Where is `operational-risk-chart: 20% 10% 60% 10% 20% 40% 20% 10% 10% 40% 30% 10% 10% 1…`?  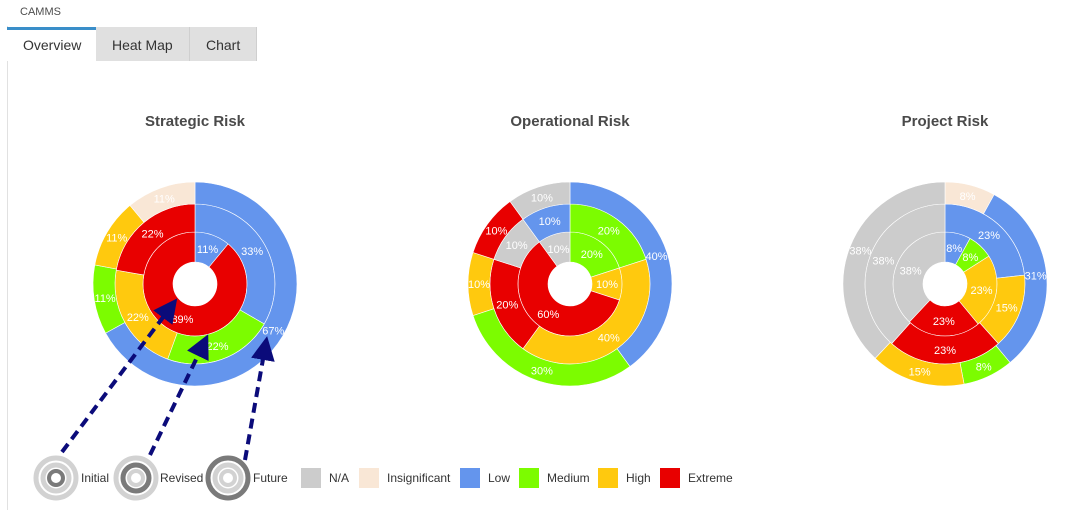
operational-risk-chart: 20% 10% 60% 10% 20% 40% 20% 10% 10% 40% 30% 10% 10% 1… is located at coordinates (570, 284).